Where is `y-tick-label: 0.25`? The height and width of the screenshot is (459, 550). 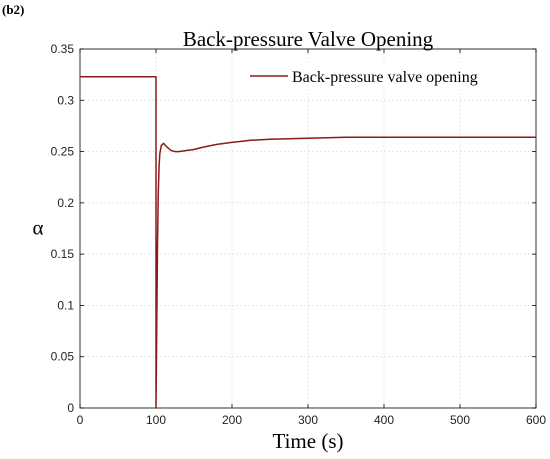
y-tick-label: 0.25 is located at coordinates (63, 152).